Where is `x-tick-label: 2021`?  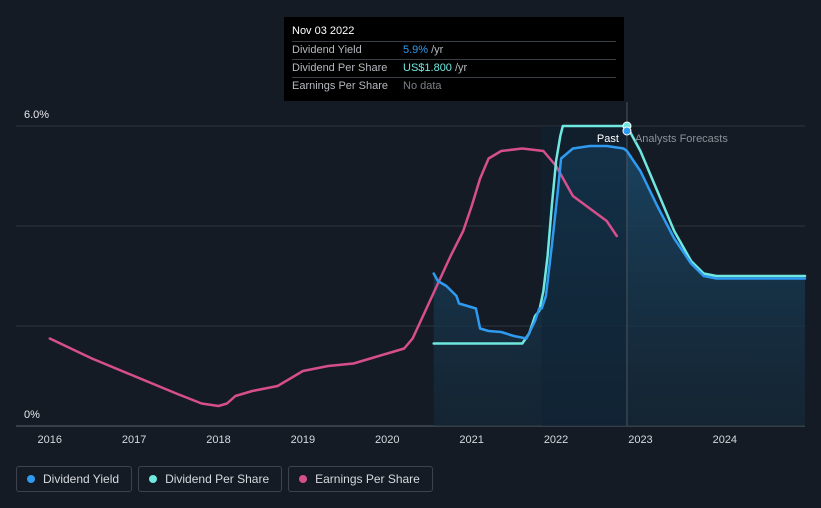 x-tick-label: 2021 is located at coordinates (471, 440).